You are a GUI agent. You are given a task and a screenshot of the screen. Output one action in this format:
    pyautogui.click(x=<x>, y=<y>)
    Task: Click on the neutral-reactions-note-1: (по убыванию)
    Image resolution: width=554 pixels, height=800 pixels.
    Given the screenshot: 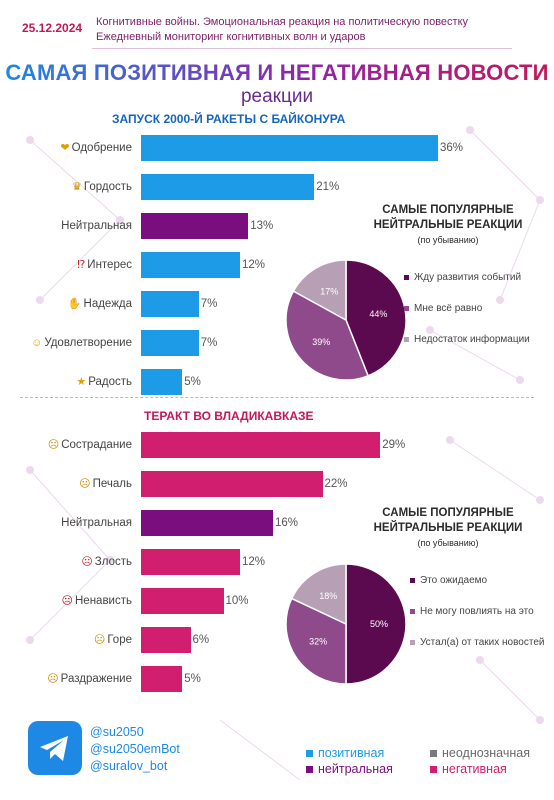 What is the action you would take?
    pyautogui.click(x=448, y=240)
    